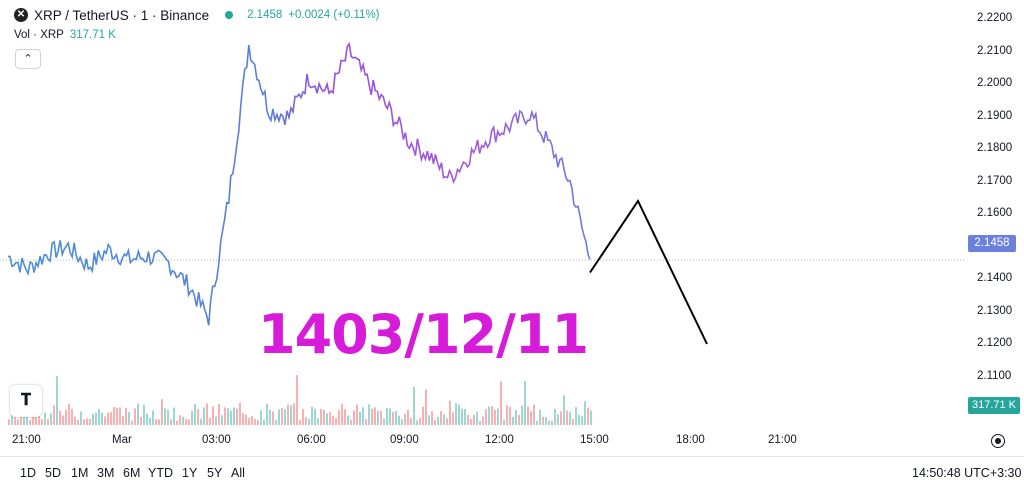 This screenshot has height=494, width=1024. I want to click on price-axis-tick: 2.2100, so click(995, 50).